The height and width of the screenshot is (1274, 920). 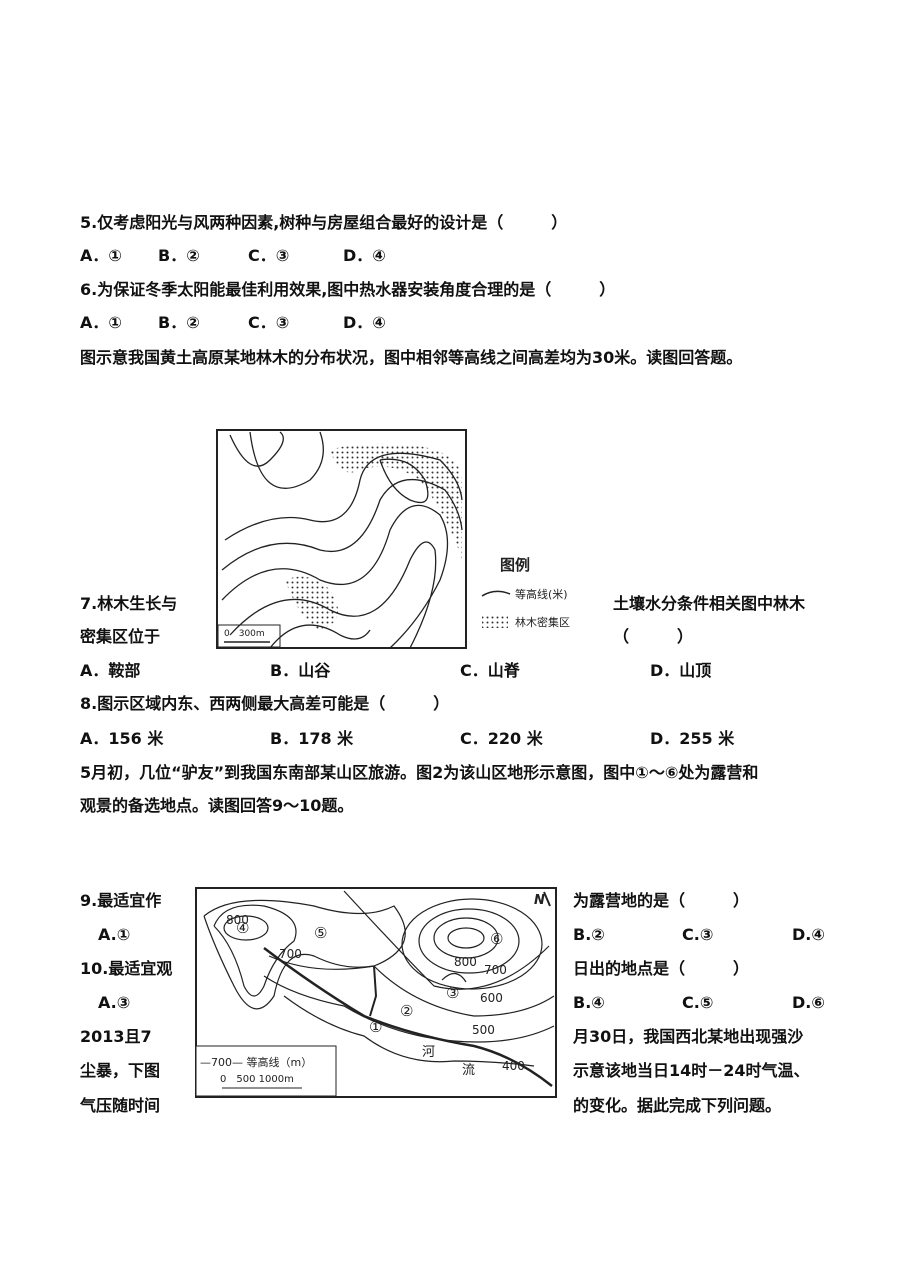 What do you see at coordinates (490, 670) in the screenshot?
I see `option: C．山脊` at bounding box center [490, 670].